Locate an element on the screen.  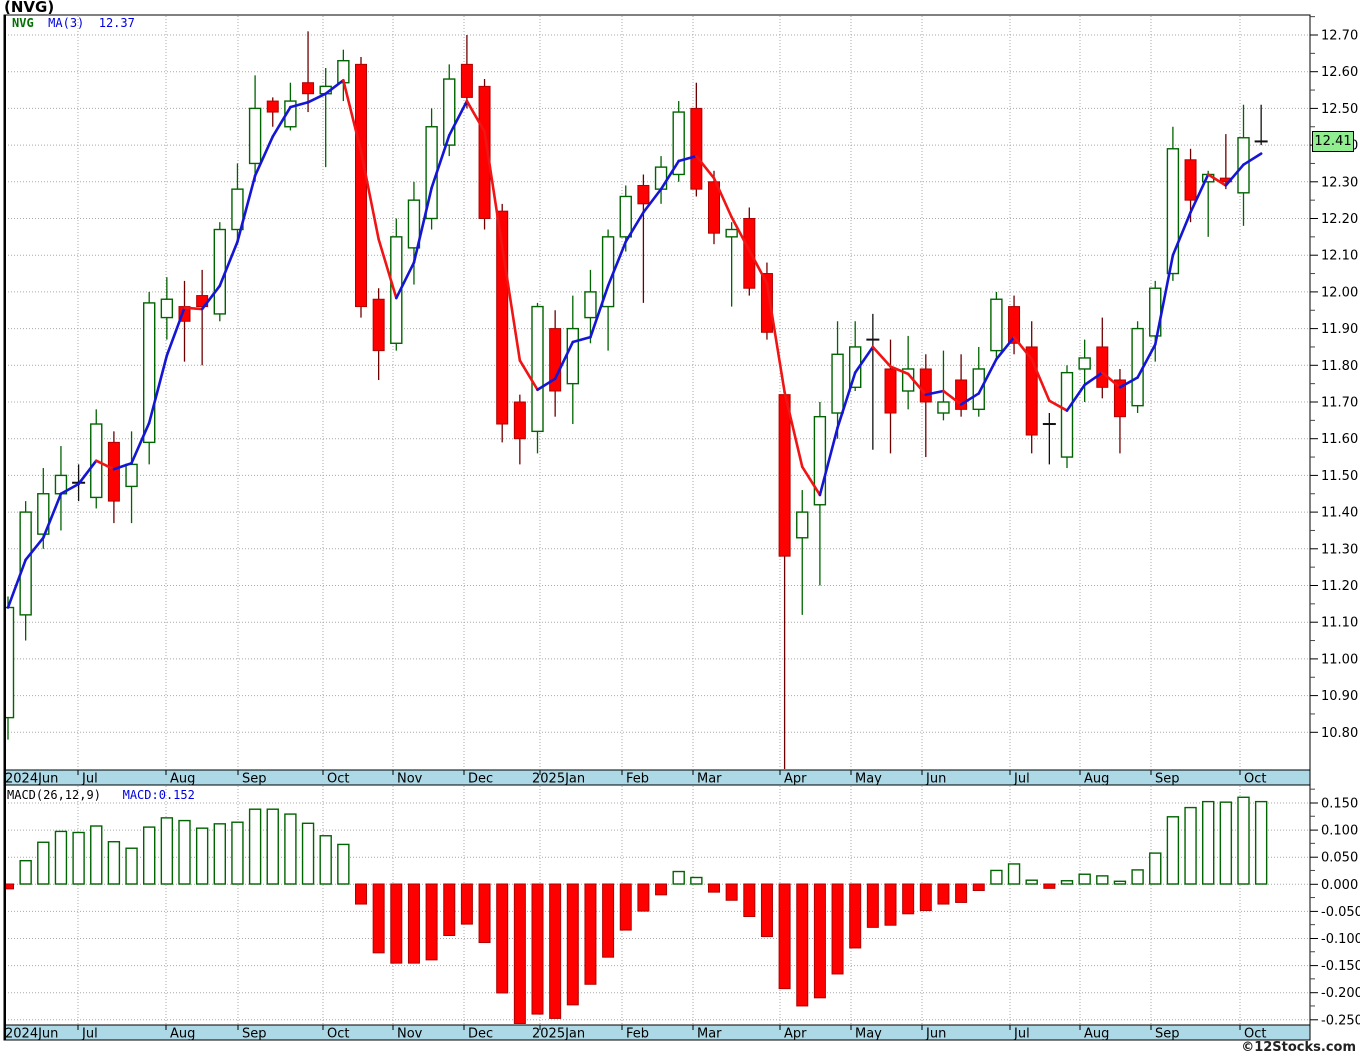
ma-value: 12.37 is located at coordinates (116, 23).